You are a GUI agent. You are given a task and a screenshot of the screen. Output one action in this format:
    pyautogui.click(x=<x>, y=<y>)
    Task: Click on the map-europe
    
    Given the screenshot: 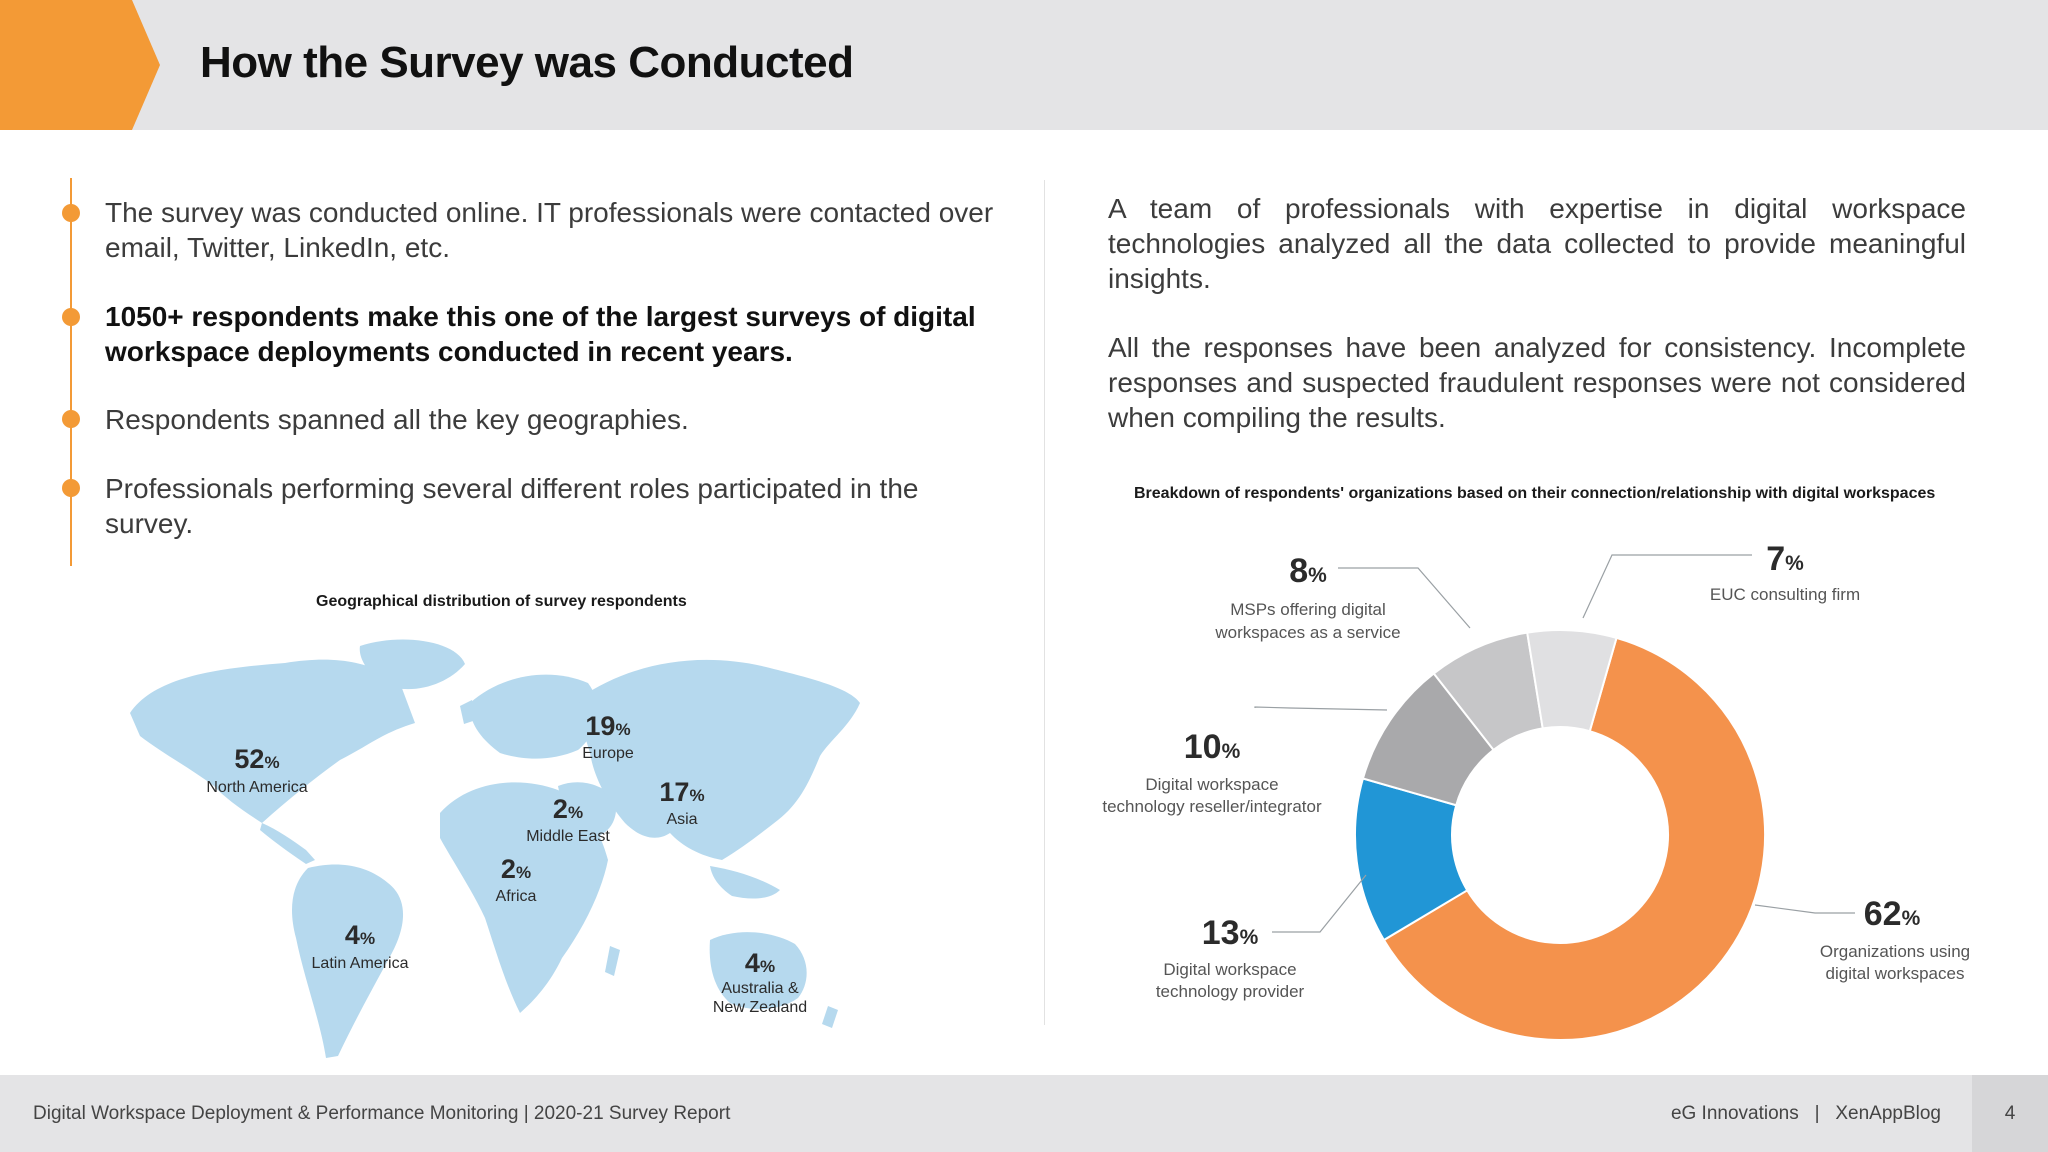 What is the action you would take?
    pyautogui.click(x=533, y=716)
    